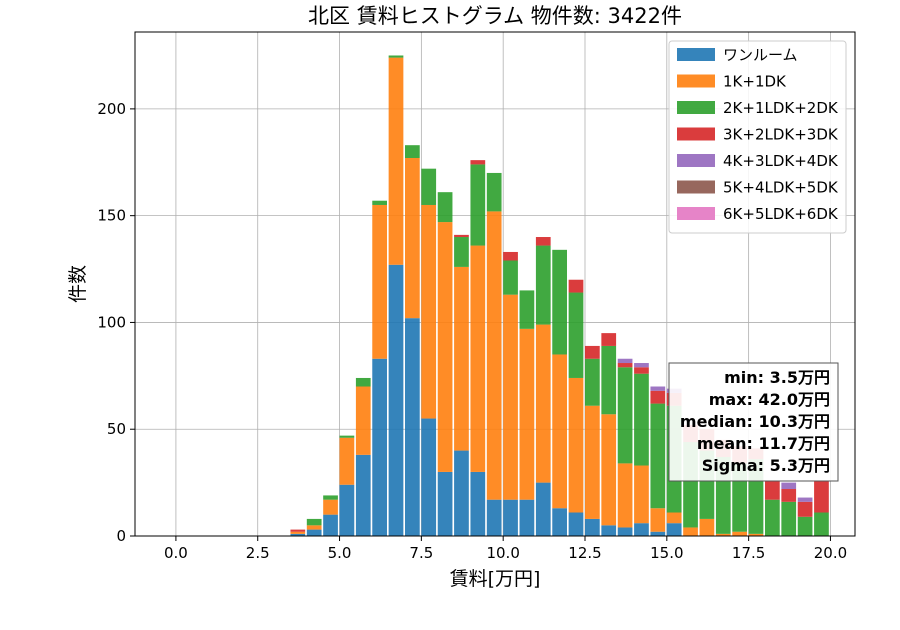  Describe the element at coordinates (111, 109) in the screenshot. I see `y-tick-label: 200` at that location.